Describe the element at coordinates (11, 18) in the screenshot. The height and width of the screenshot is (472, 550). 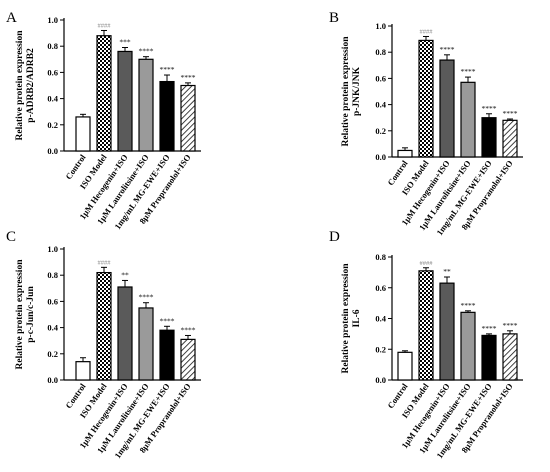
I see `panel-label: A` at that location.